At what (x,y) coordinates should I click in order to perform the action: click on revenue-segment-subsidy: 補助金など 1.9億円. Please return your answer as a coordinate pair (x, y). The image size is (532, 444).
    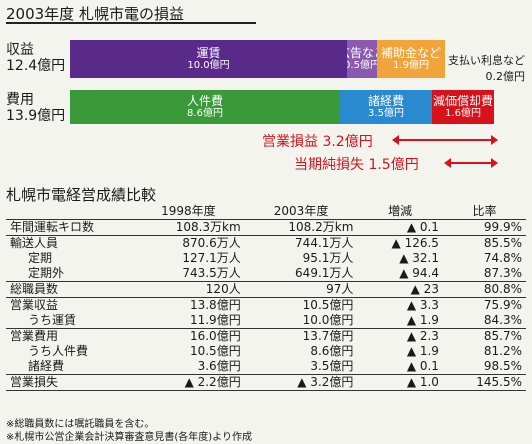
    Looking at the image, I should click on (411, 59).